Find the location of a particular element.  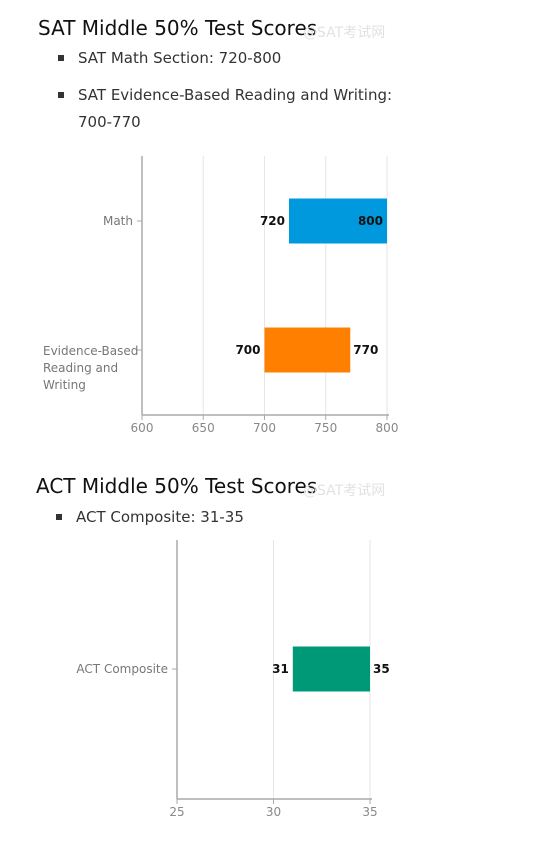

x-tick-label: 35 is located at coordinates (369, 812).